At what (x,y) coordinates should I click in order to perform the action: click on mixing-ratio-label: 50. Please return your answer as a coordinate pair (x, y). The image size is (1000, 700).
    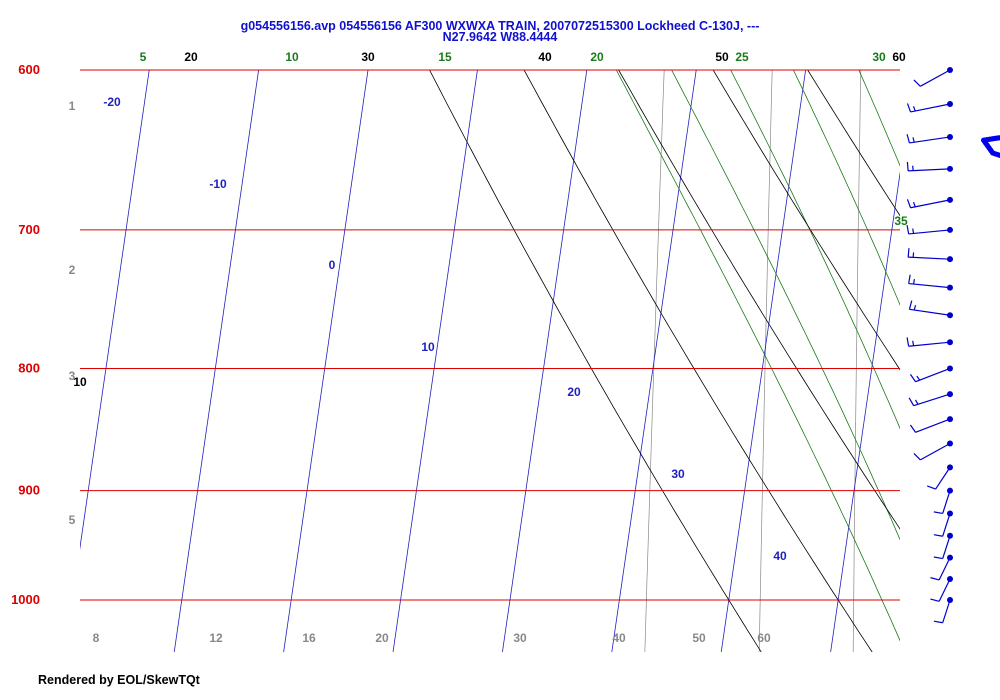
    Looking at the image, I should click on (699, 638).